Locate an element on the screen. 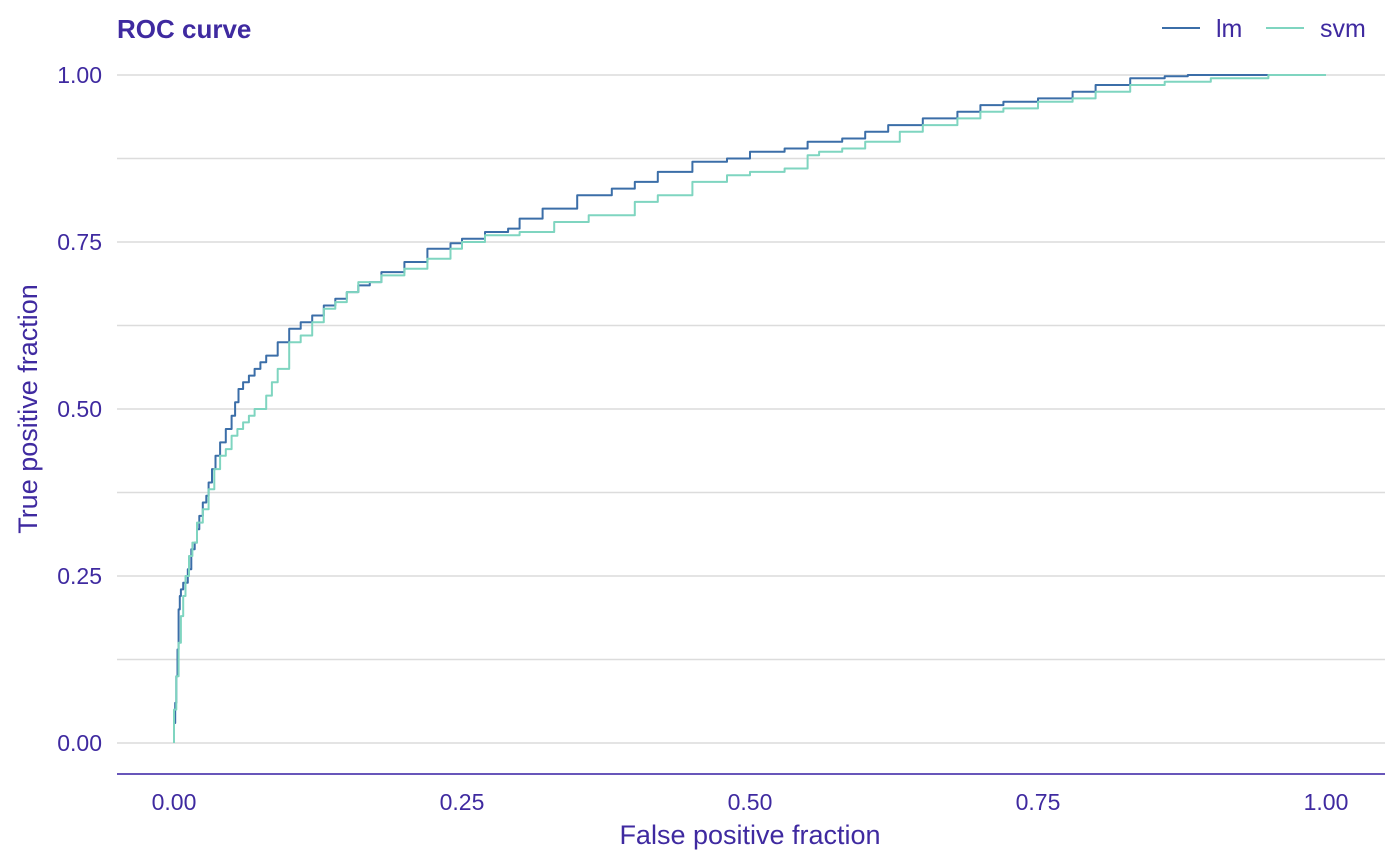 Image resolution: width=1400 pixels, height=865 pixels. legend-label-lm: lm is located at coordinates (1229, 29).